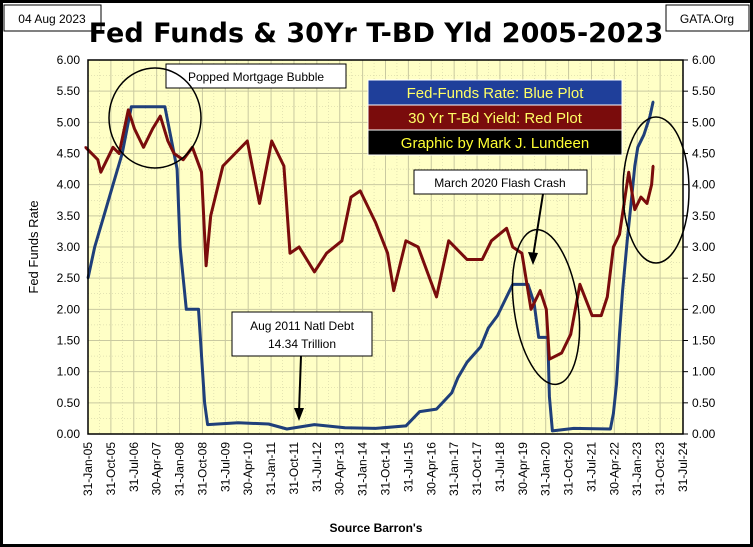 The width and height of the screenshot is (753, 547). Describe the element at coordinates (495, 118) in the screenshot. I see `legend-item-label: 30 Yr T-Bd Yield: Red Plot` at that location.